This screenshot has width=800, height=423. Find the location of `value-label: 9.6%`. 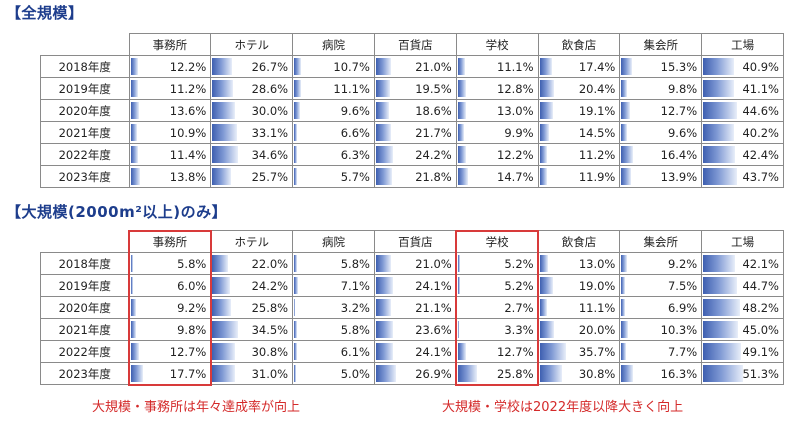

value-label: 9.6% is located at coordinates (682, 132).